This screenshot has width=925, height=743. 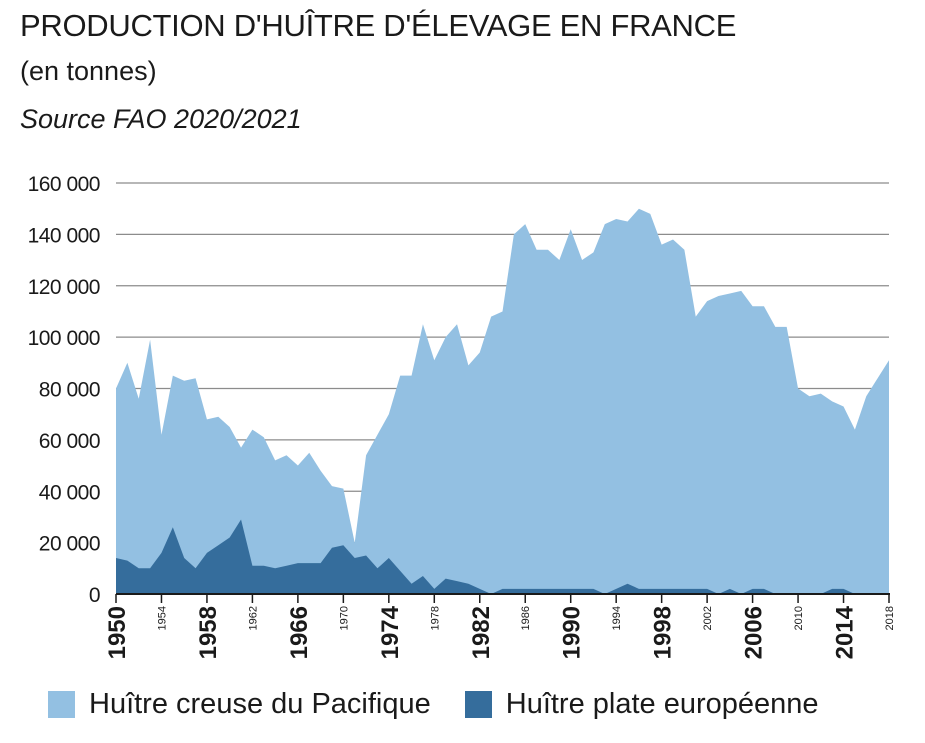 I want to click on x-tick-label-major: 1966, so click(x=299, y=632).